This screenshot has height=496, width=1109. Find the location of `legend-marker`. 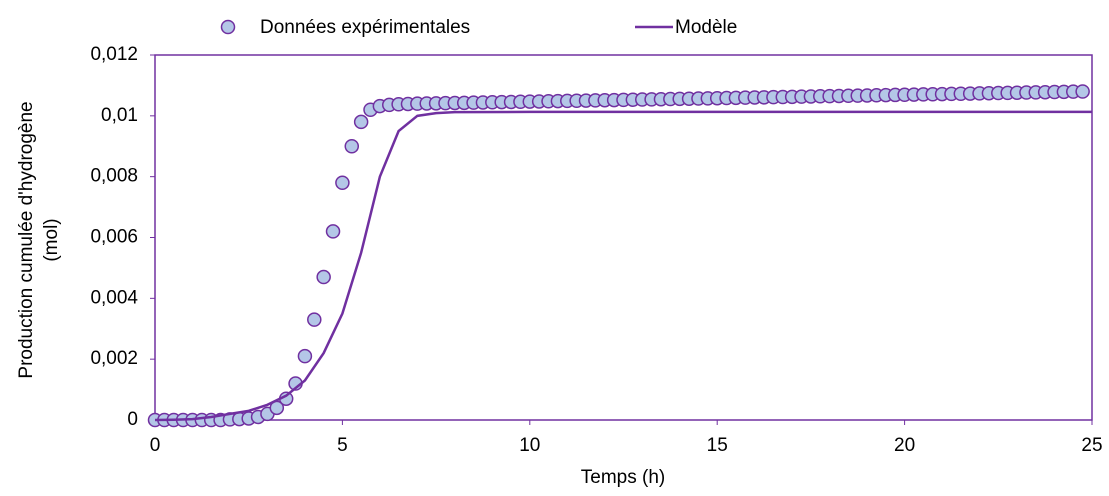

legend-marker is located at coordinates (228, 27).